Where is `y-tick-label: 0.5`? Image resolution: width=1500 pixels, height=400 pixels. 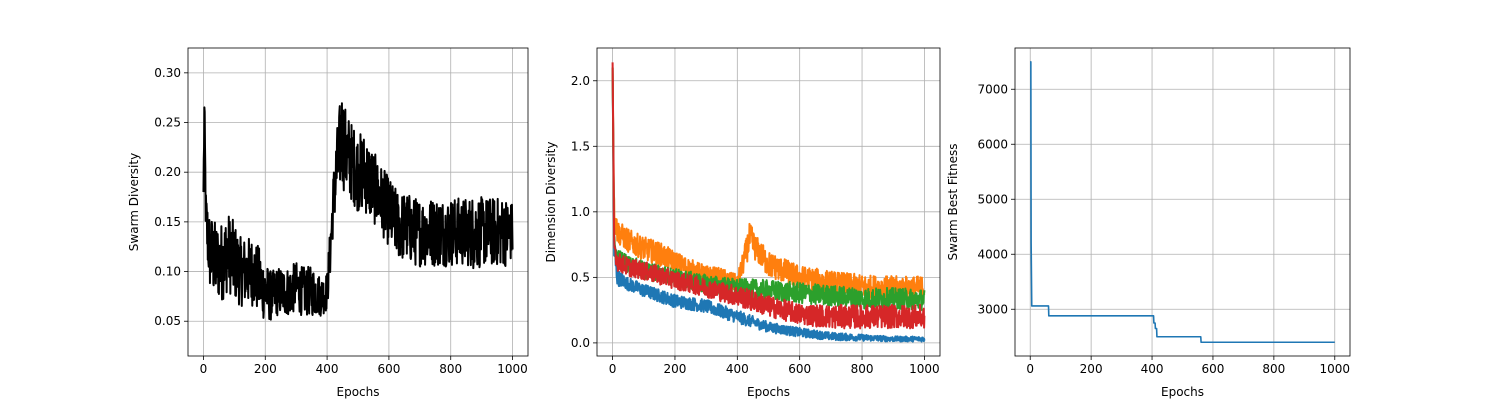
y-tick-label: 0.5 is located at coordinates (580, 277).